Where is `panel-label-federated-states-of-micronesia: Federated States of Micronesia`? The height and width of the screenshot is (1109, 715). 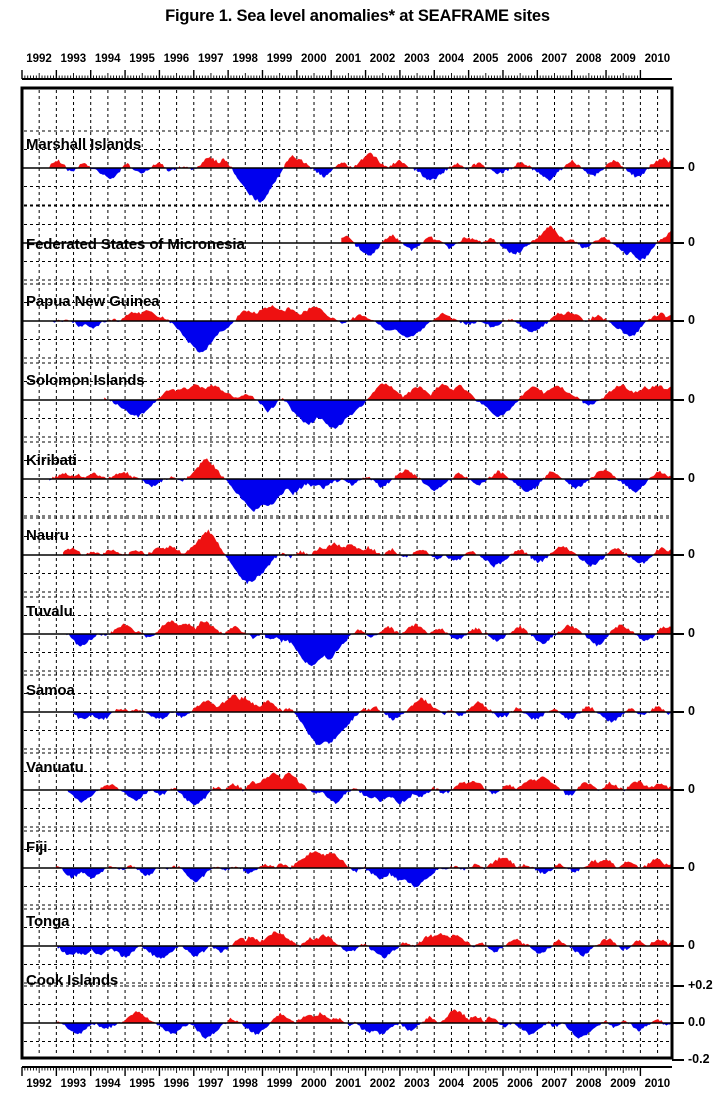 panel-label-federated-states-of-micronesia: Federated States of Micronesia is located at coordinates (135, 244).